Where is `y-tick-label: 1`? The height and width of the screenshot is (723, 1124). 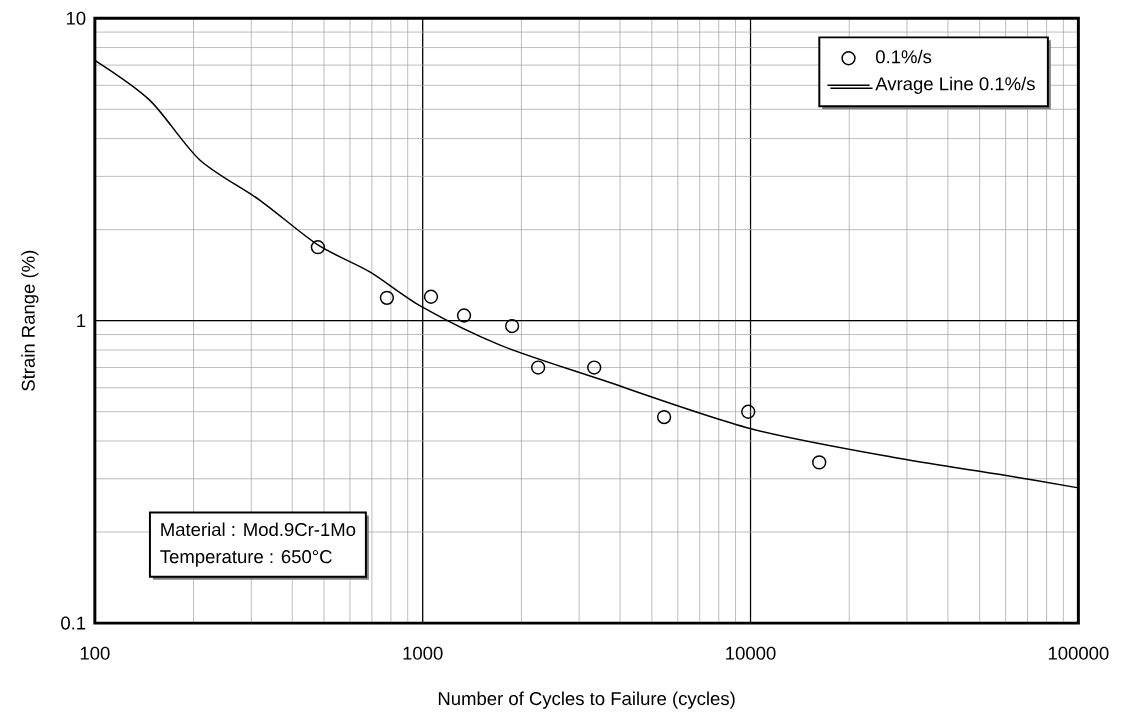 y-tick-label: 1 is located at coordinates (81, 321).